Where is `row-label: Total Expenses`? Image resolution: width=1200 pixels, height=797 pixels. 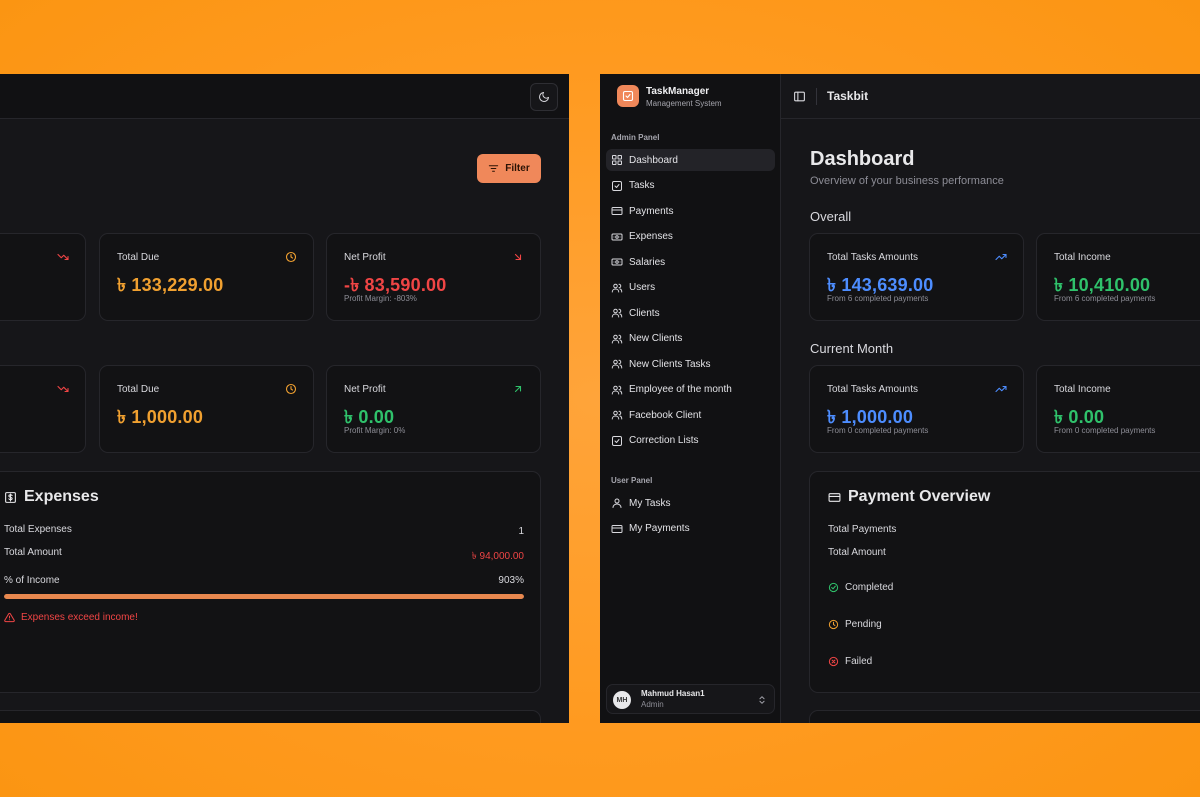 row-label: Total Expenses is located at coordinates (38, 529).